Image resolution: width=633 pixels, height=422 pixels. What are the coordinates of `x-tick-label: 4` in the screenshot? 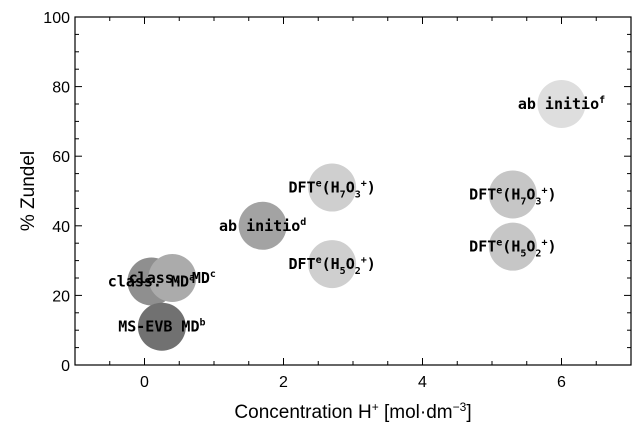 It's located at (422, 382).